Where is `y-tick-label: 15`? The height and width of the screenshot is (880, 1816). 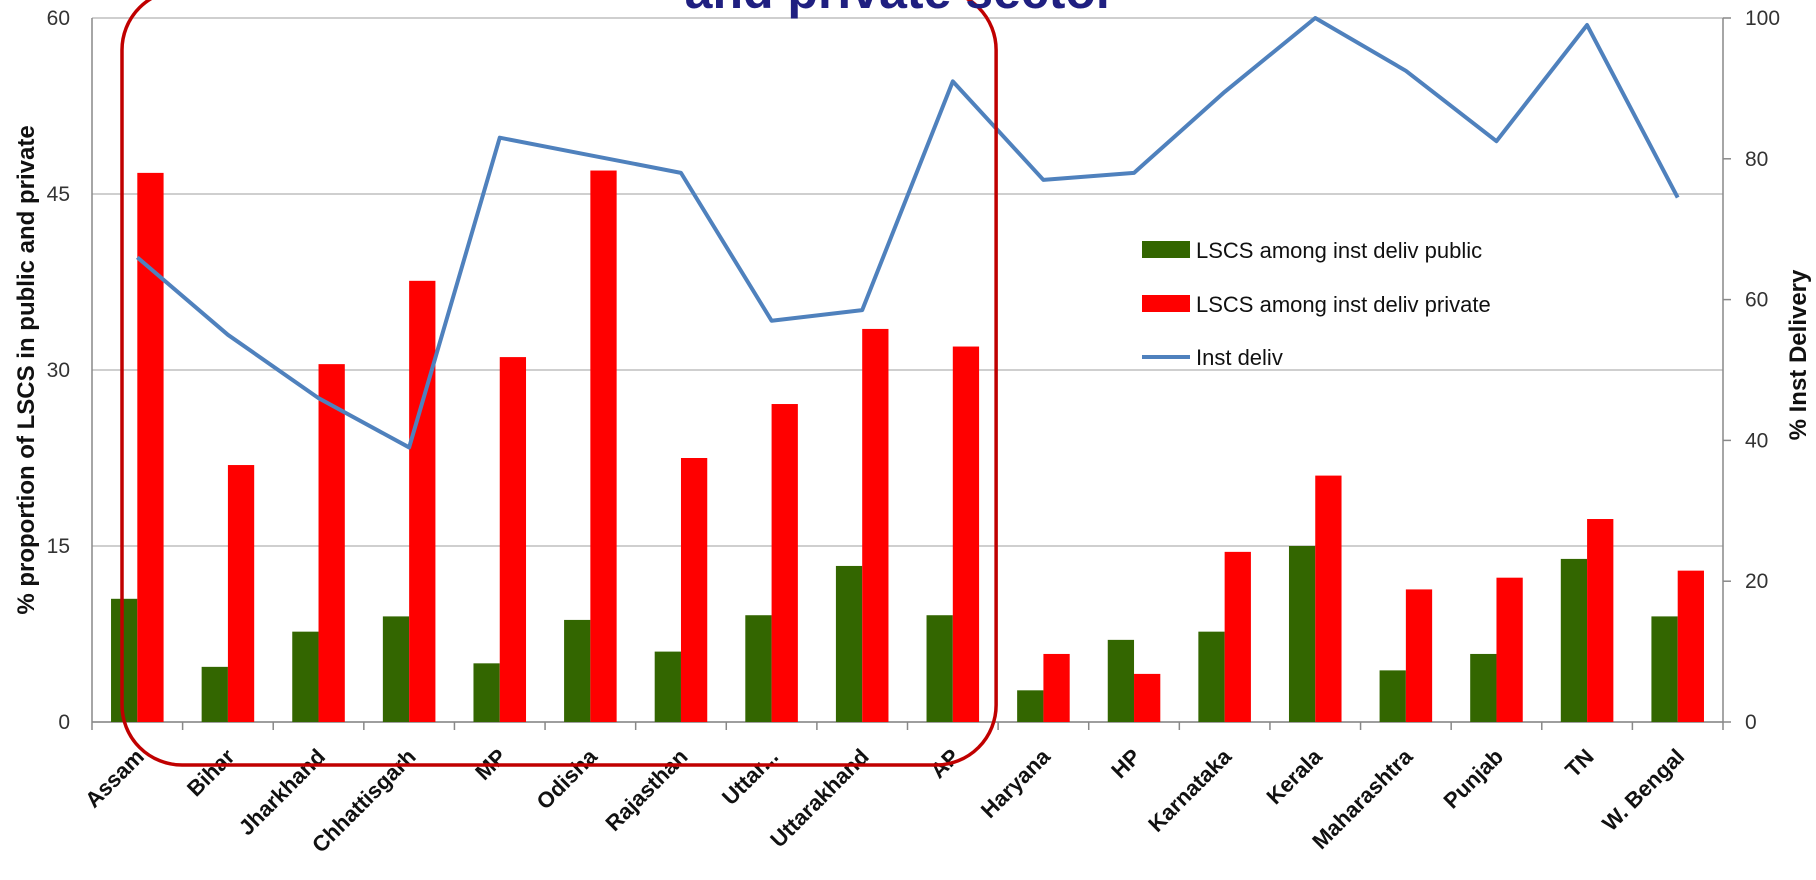 y-tick-label: 15 is located at coordinates (58, 546).